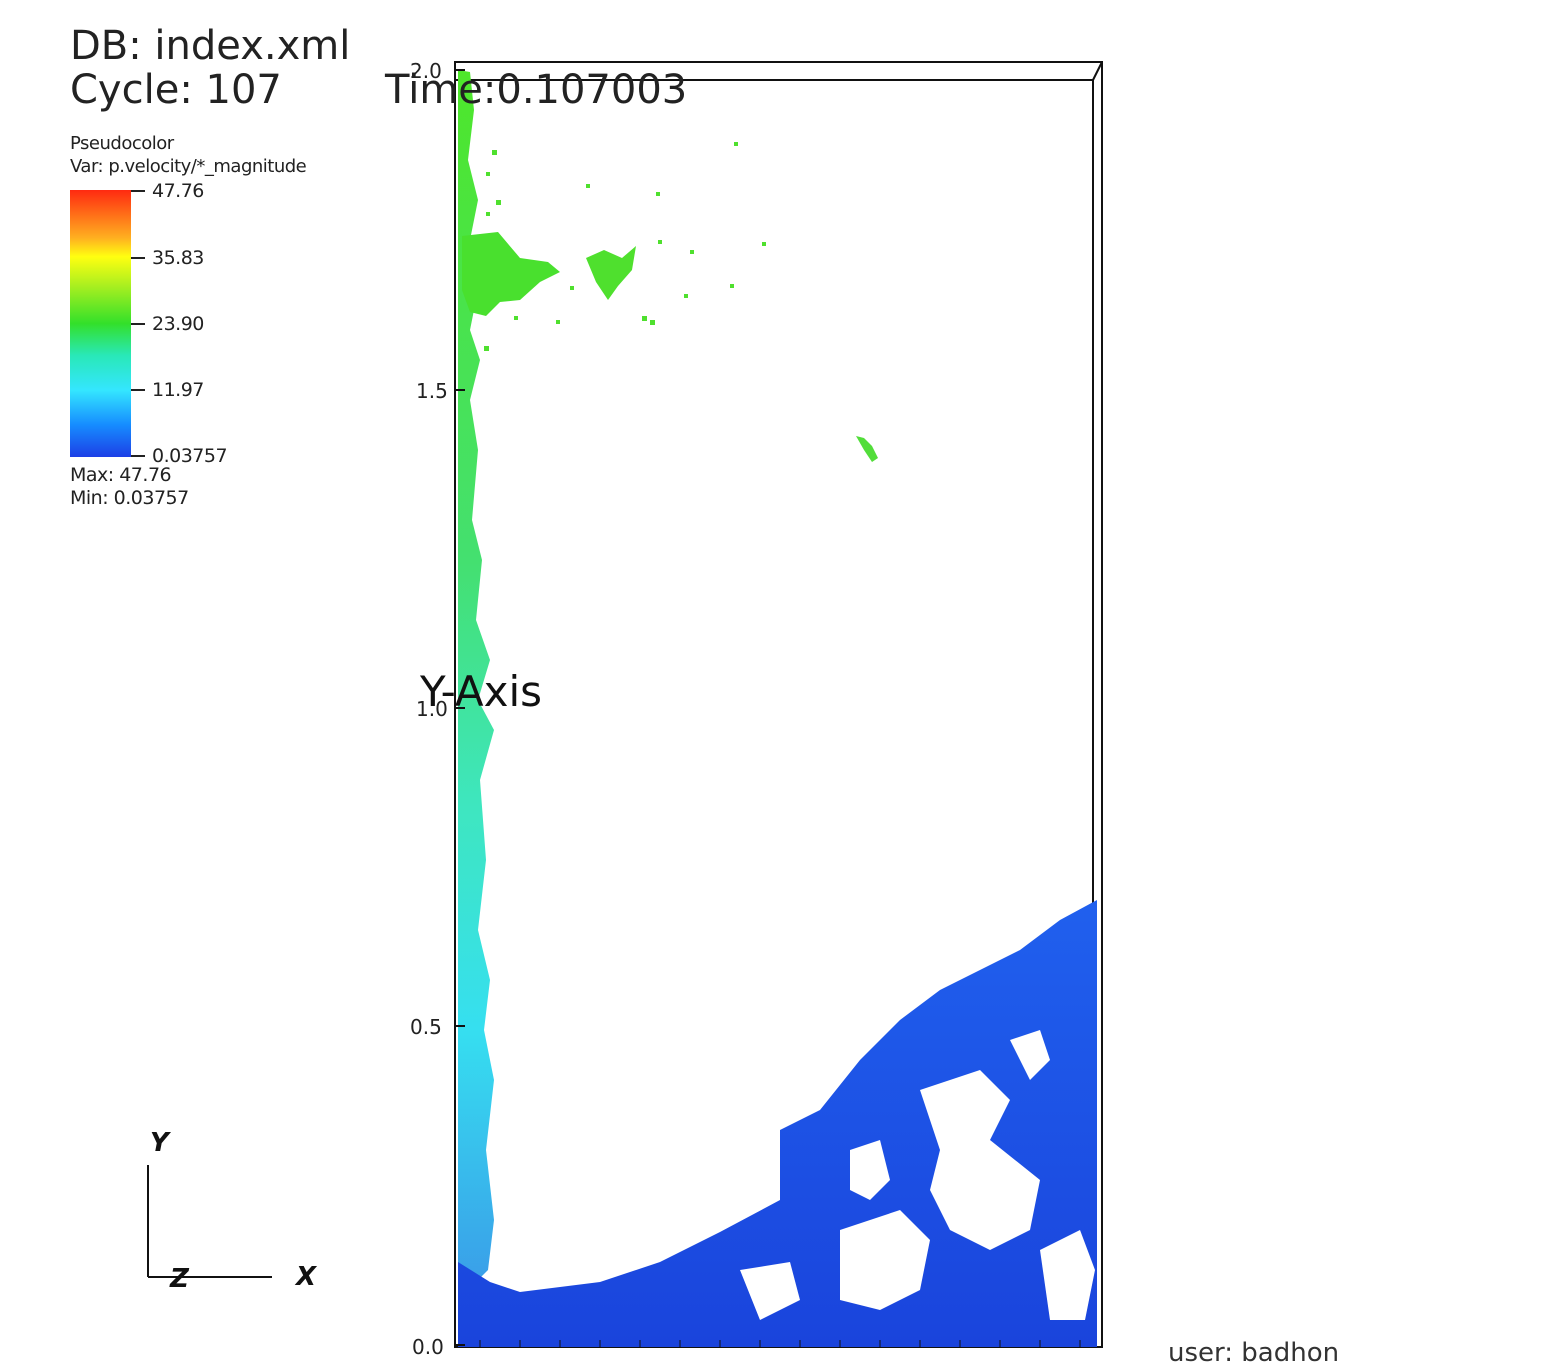 Image resolution: width=1556 pixels, height=1368 pixels. Describe the element at coordinates (178, 390) in the screenshot. I see `colorbar-tick-label: 11.97` at that location.